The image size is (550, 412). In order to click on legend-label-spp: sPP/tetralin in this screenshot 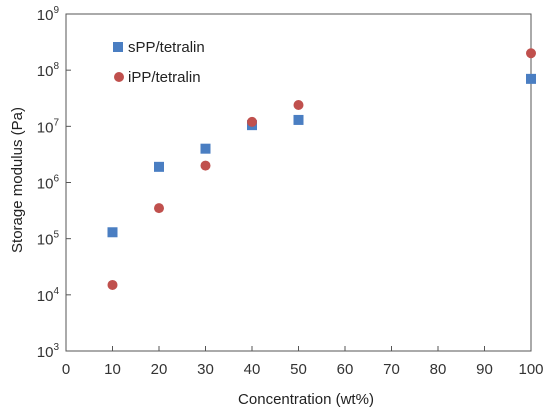, I will do `click(166, 47)`.